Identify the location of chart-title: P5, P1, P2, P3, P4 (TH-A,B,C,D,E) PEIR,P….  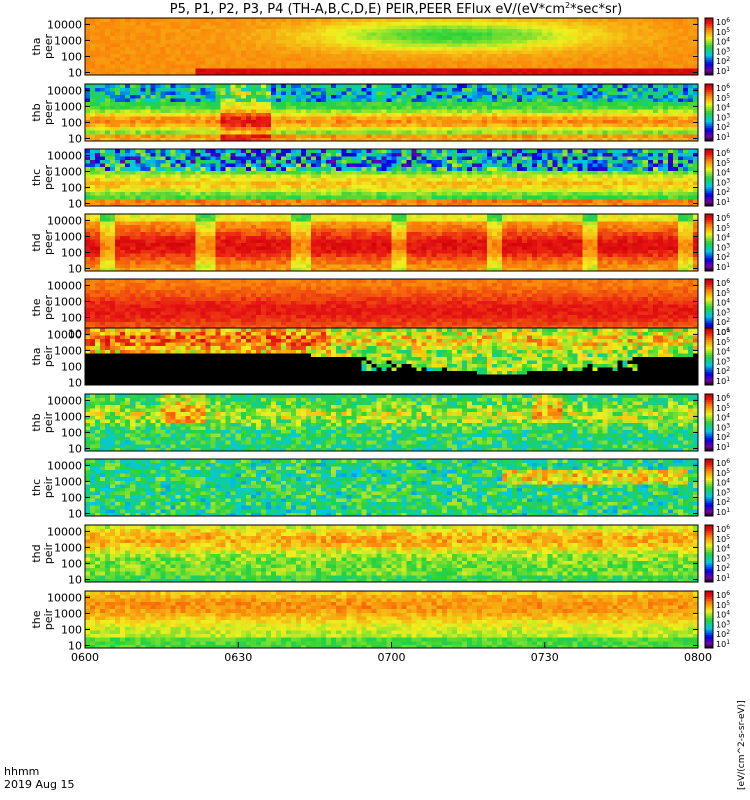
(396, 9).